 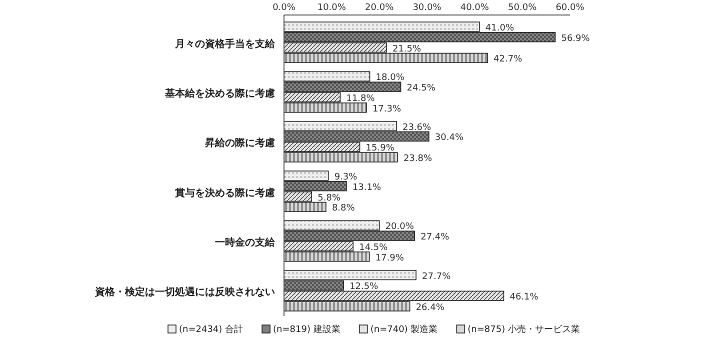 What do you see at coordinates (499, 28) in the screenshot?
I see `data-label: 41.0%` at bounding box center [499, 28].